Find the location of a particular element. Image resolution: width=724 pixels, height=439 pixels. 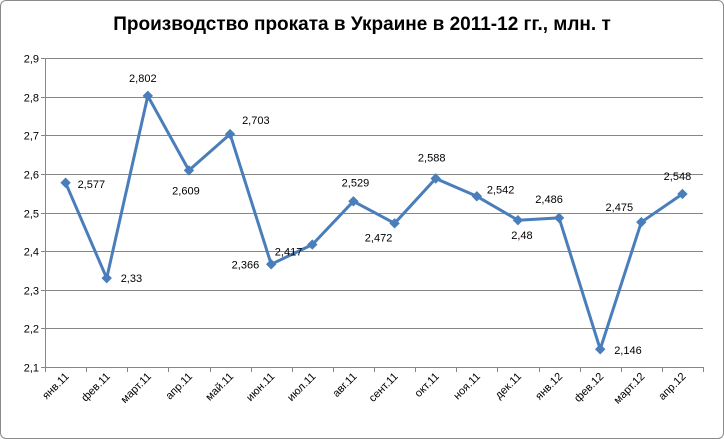

y-tick-label: 2,5 is located at coordinates (31, 215).